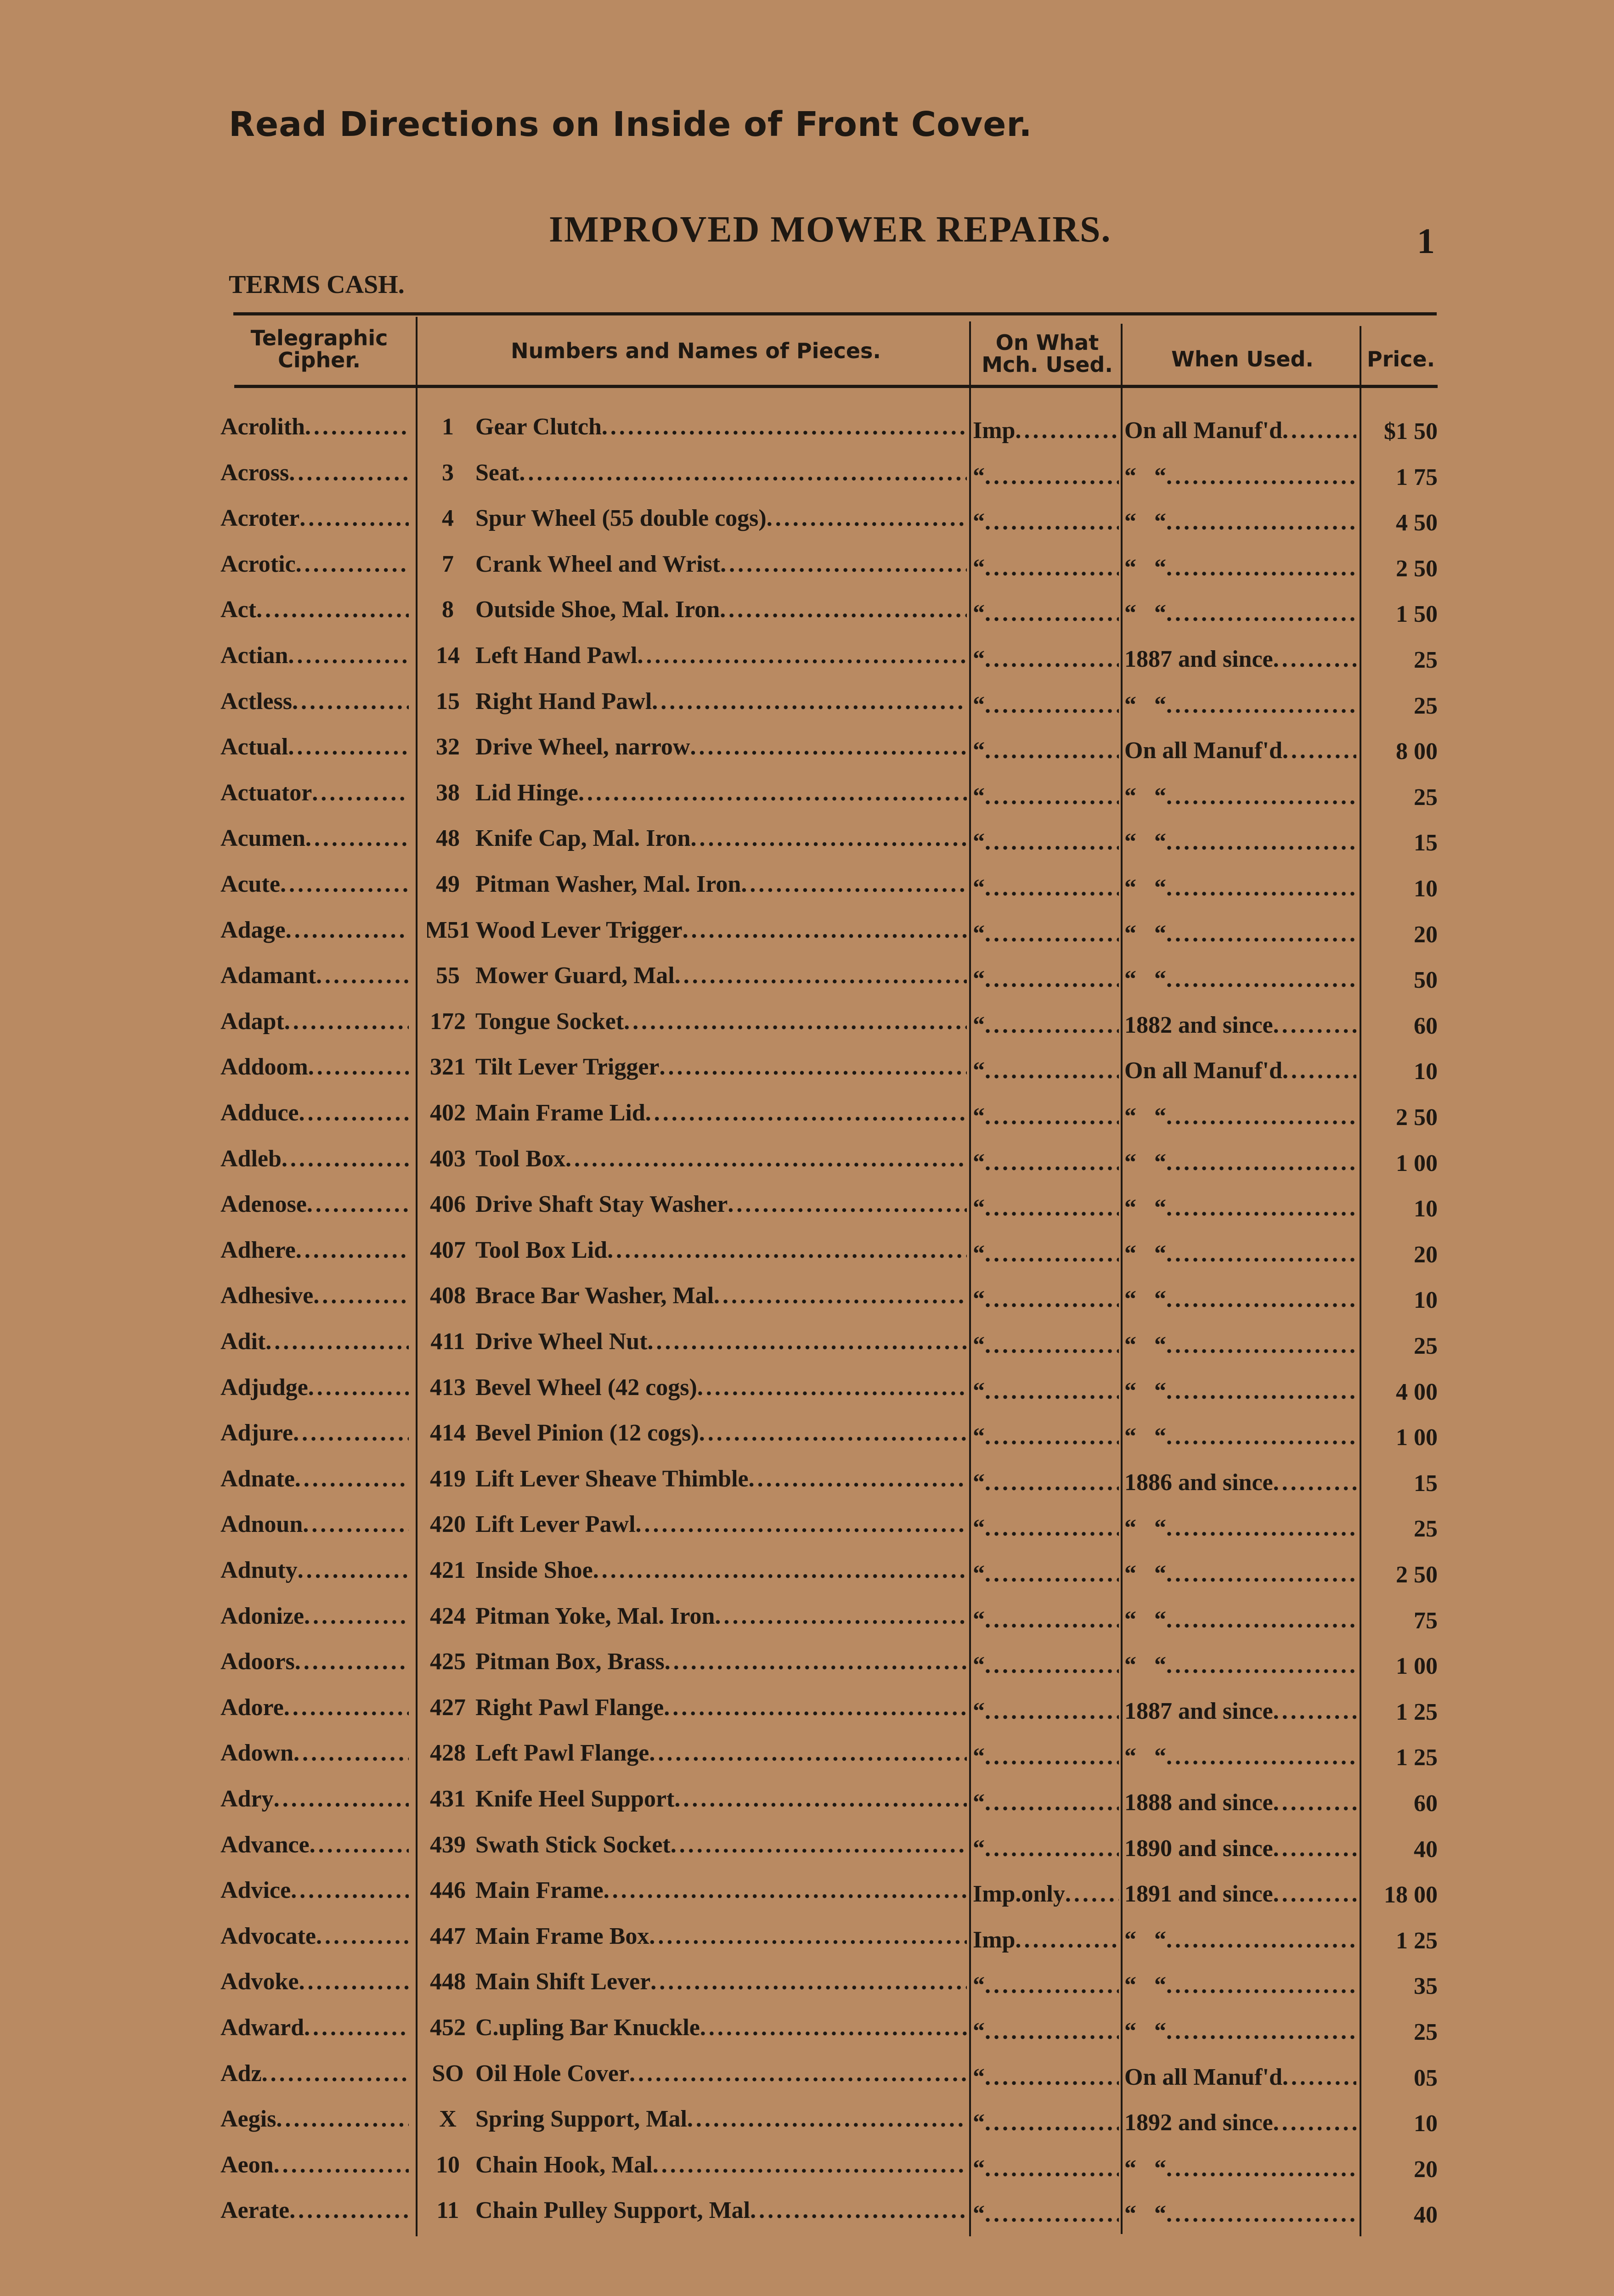  Describe the element at coordinates (587, 2028) in the screenshot. I see `piece-name-text: C.upling Bar Knuckle` at that location.